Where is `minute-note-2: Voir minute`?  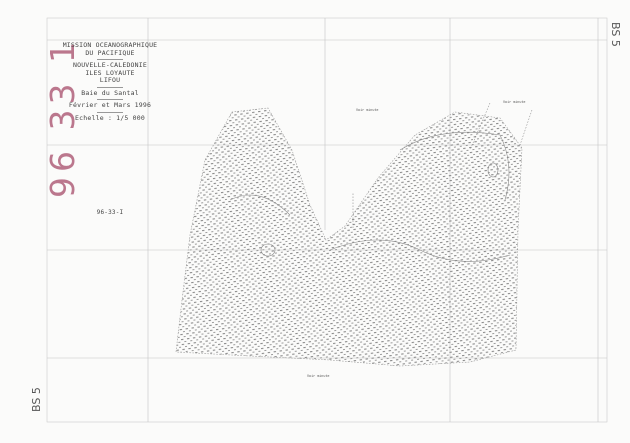
minute-note-2: Voir minute is located at coordinates (514, 102).